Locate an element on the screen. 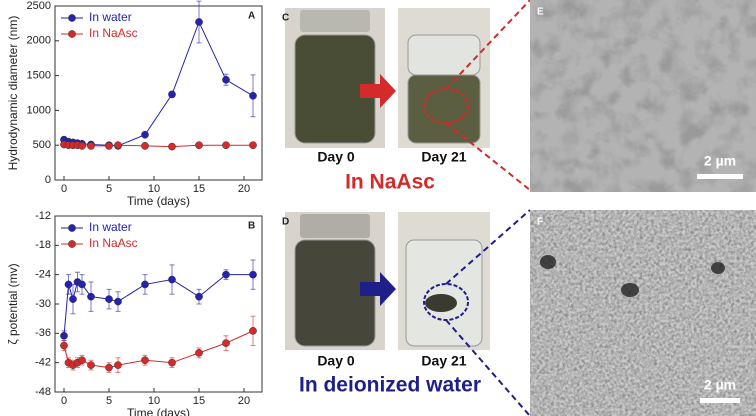 The image size is (756, 416). panel-label: C is located at coordinates (285, 18).